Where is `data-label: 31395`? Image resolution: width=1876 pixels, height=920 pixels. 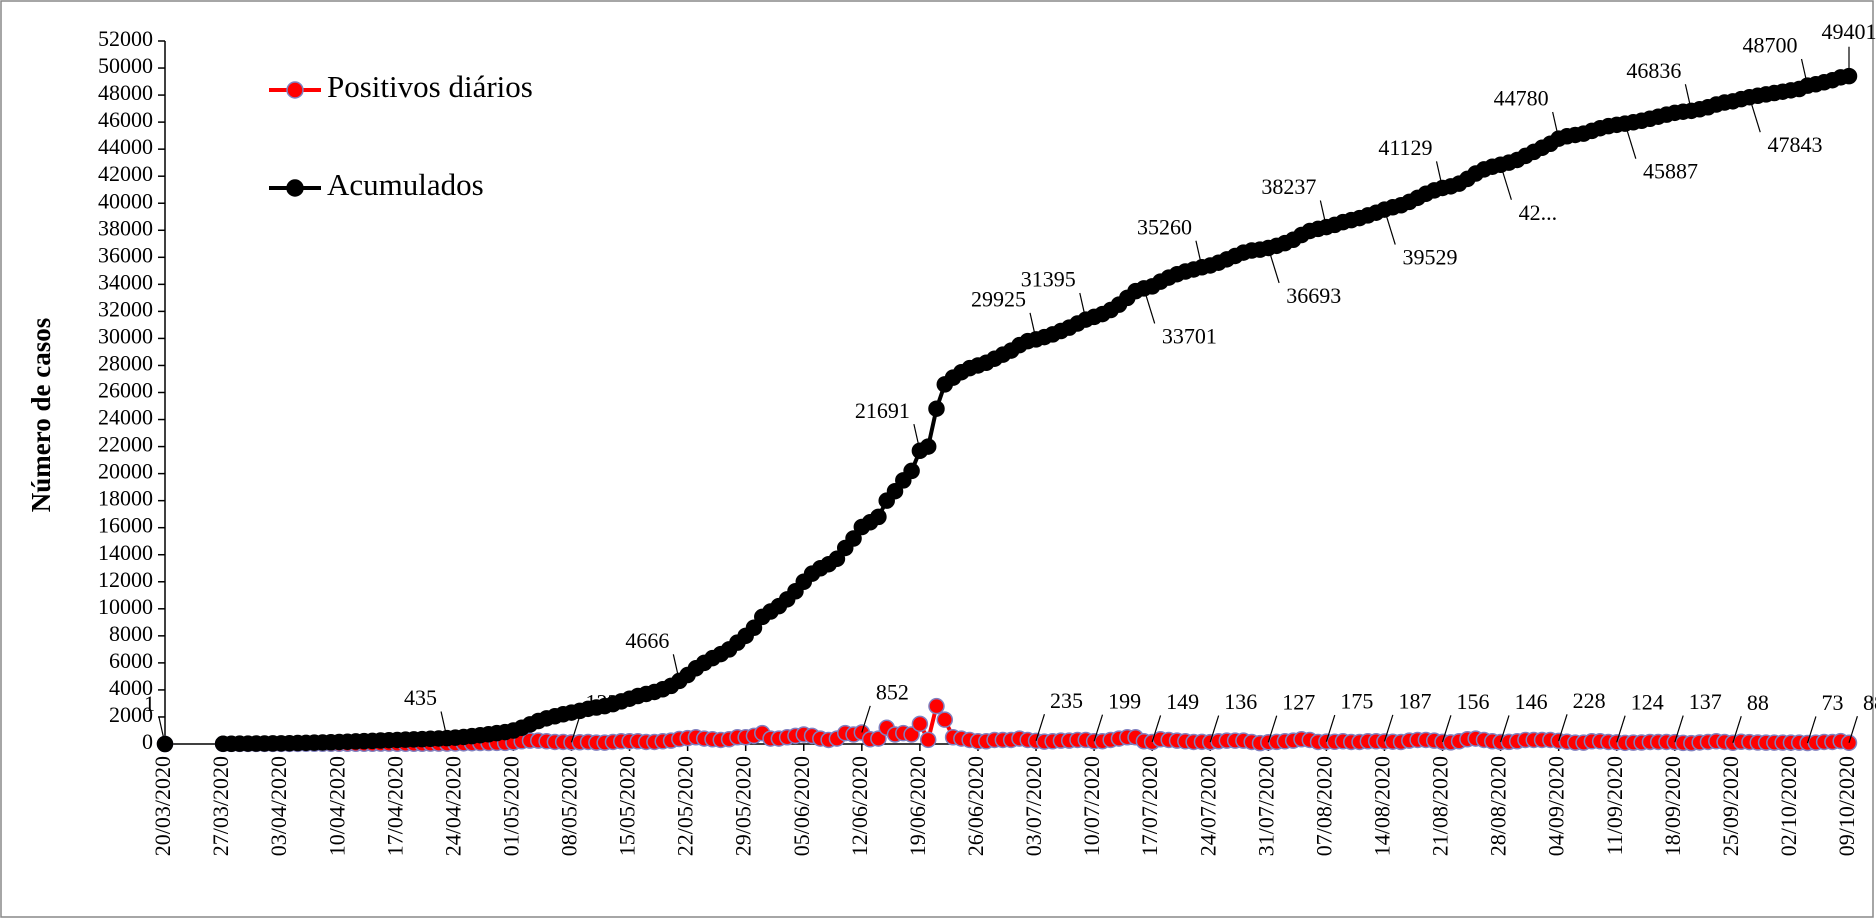 data-label: 31395 is located at coordinates (1048, 279).